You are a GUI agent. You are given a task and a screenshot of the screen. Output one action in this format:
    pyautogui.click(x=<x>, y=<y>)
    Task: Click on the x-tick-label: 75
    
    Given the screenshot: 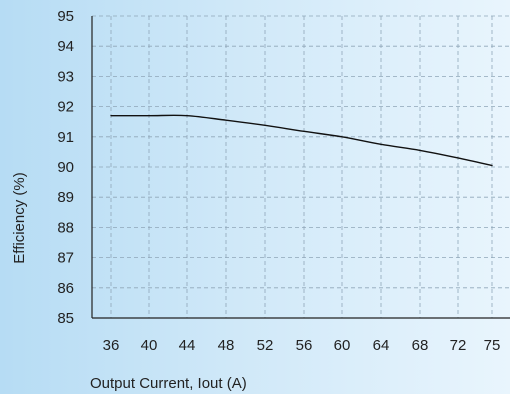 What is the action you would take?
    pyautogui.click(x=492, y=345)
    